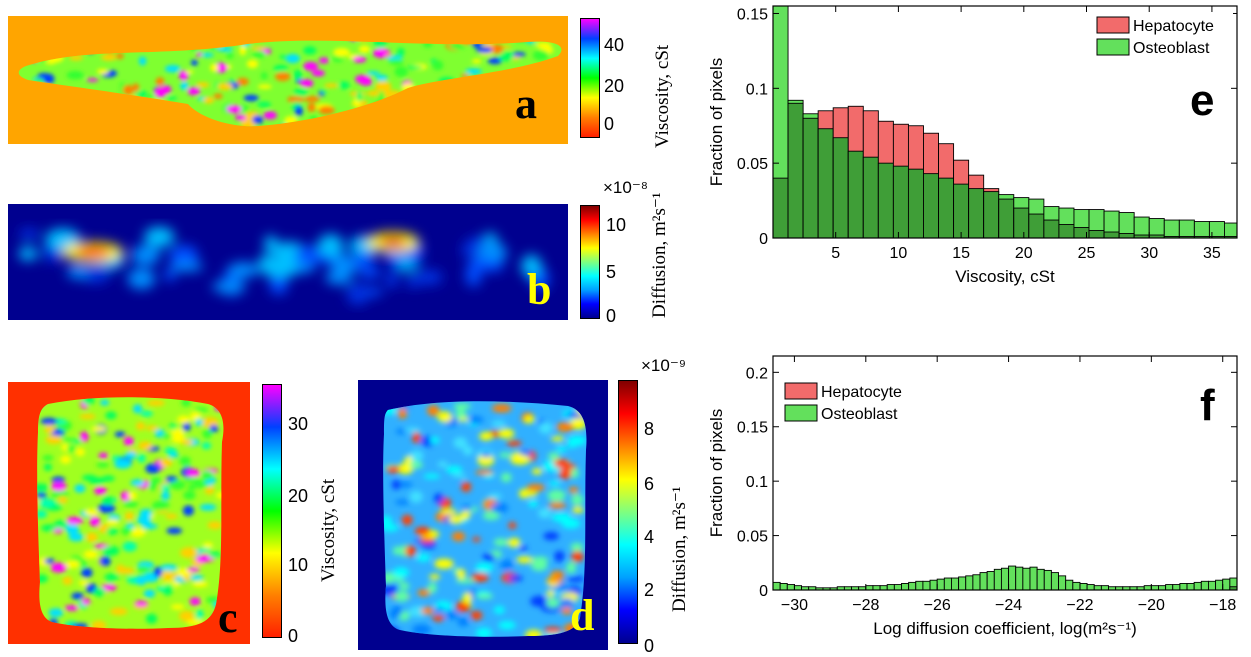 Image resolution: width=1251 pixels, height=657 pixels. What do you see at coordinates (649, 537) in the screenshot?
I see `colorbar-d-tick: 4` at bounding box center [649, 537].